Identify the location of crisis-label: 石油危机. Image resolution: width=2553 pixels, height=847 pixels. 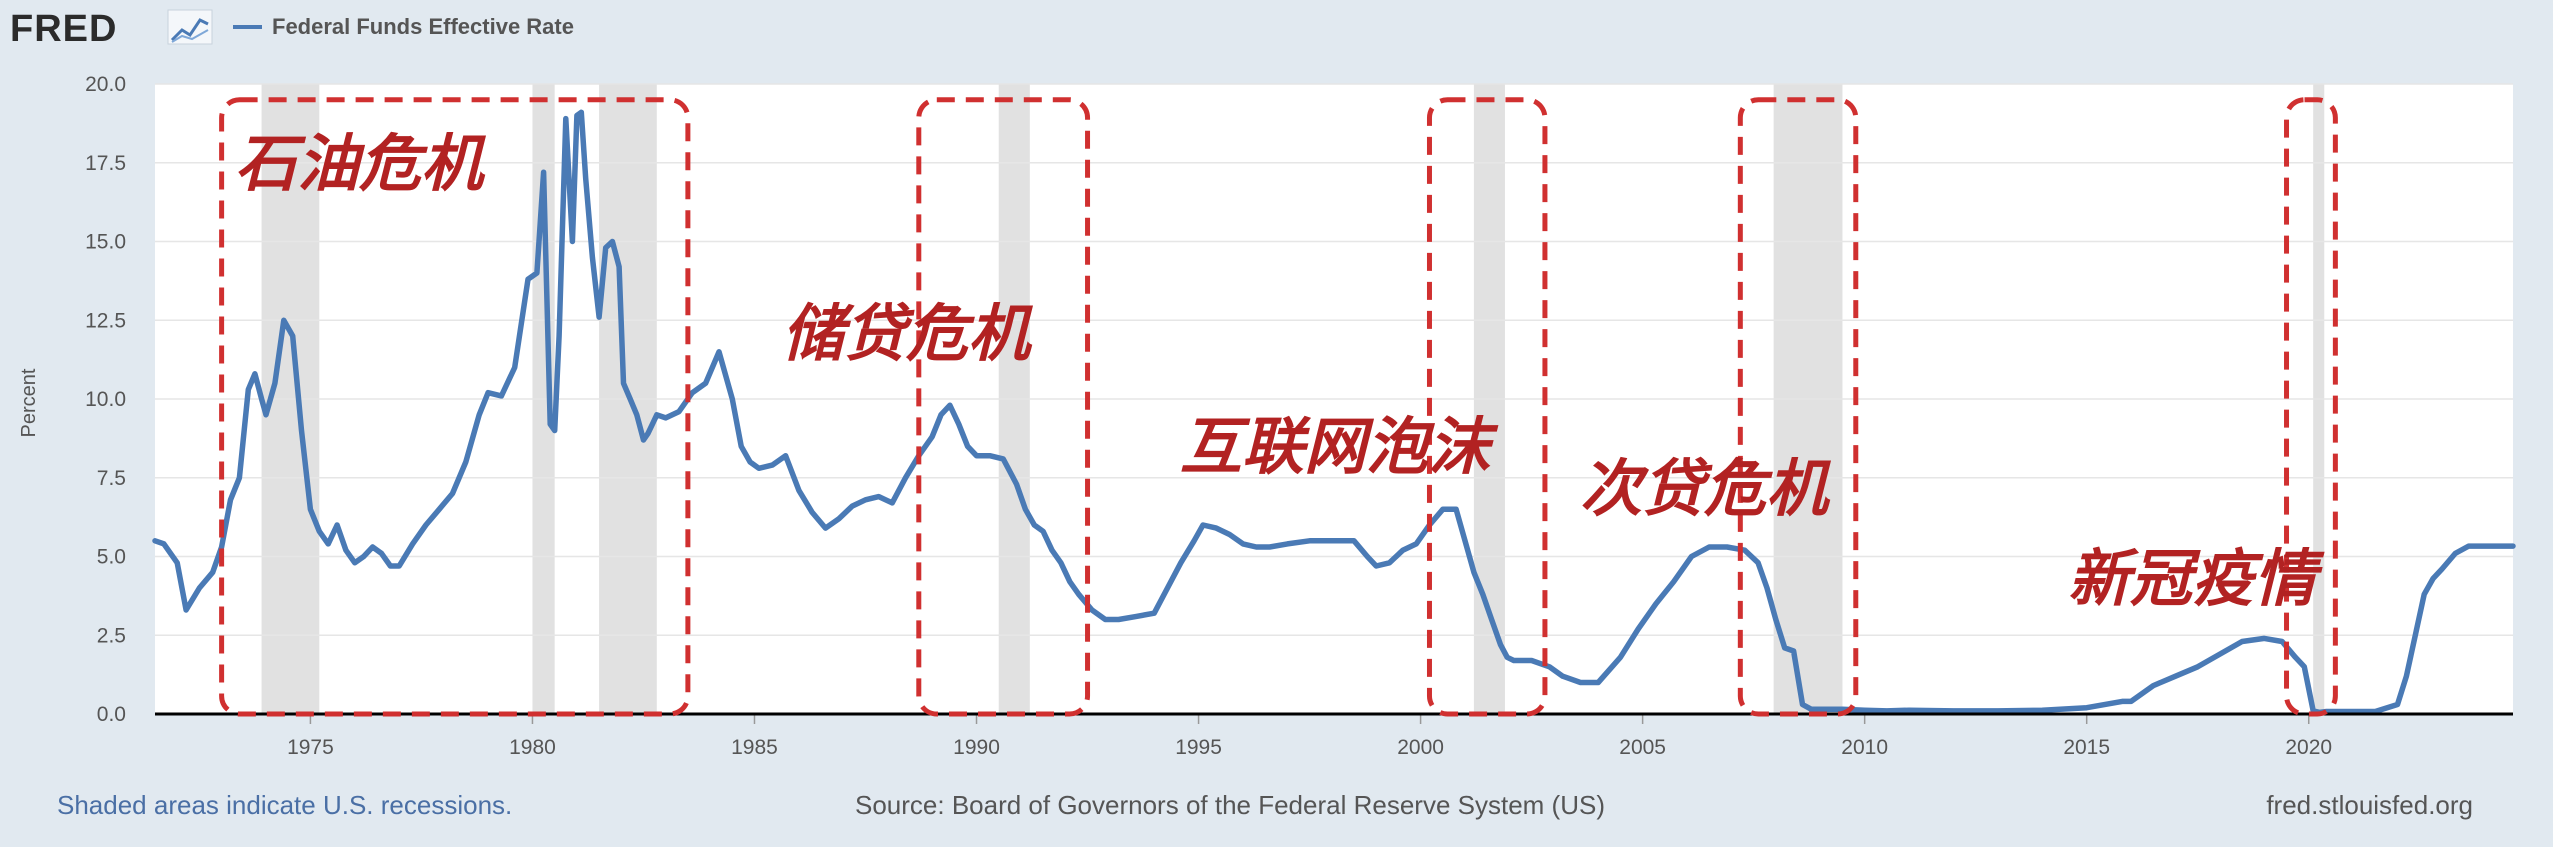
(361, 163).